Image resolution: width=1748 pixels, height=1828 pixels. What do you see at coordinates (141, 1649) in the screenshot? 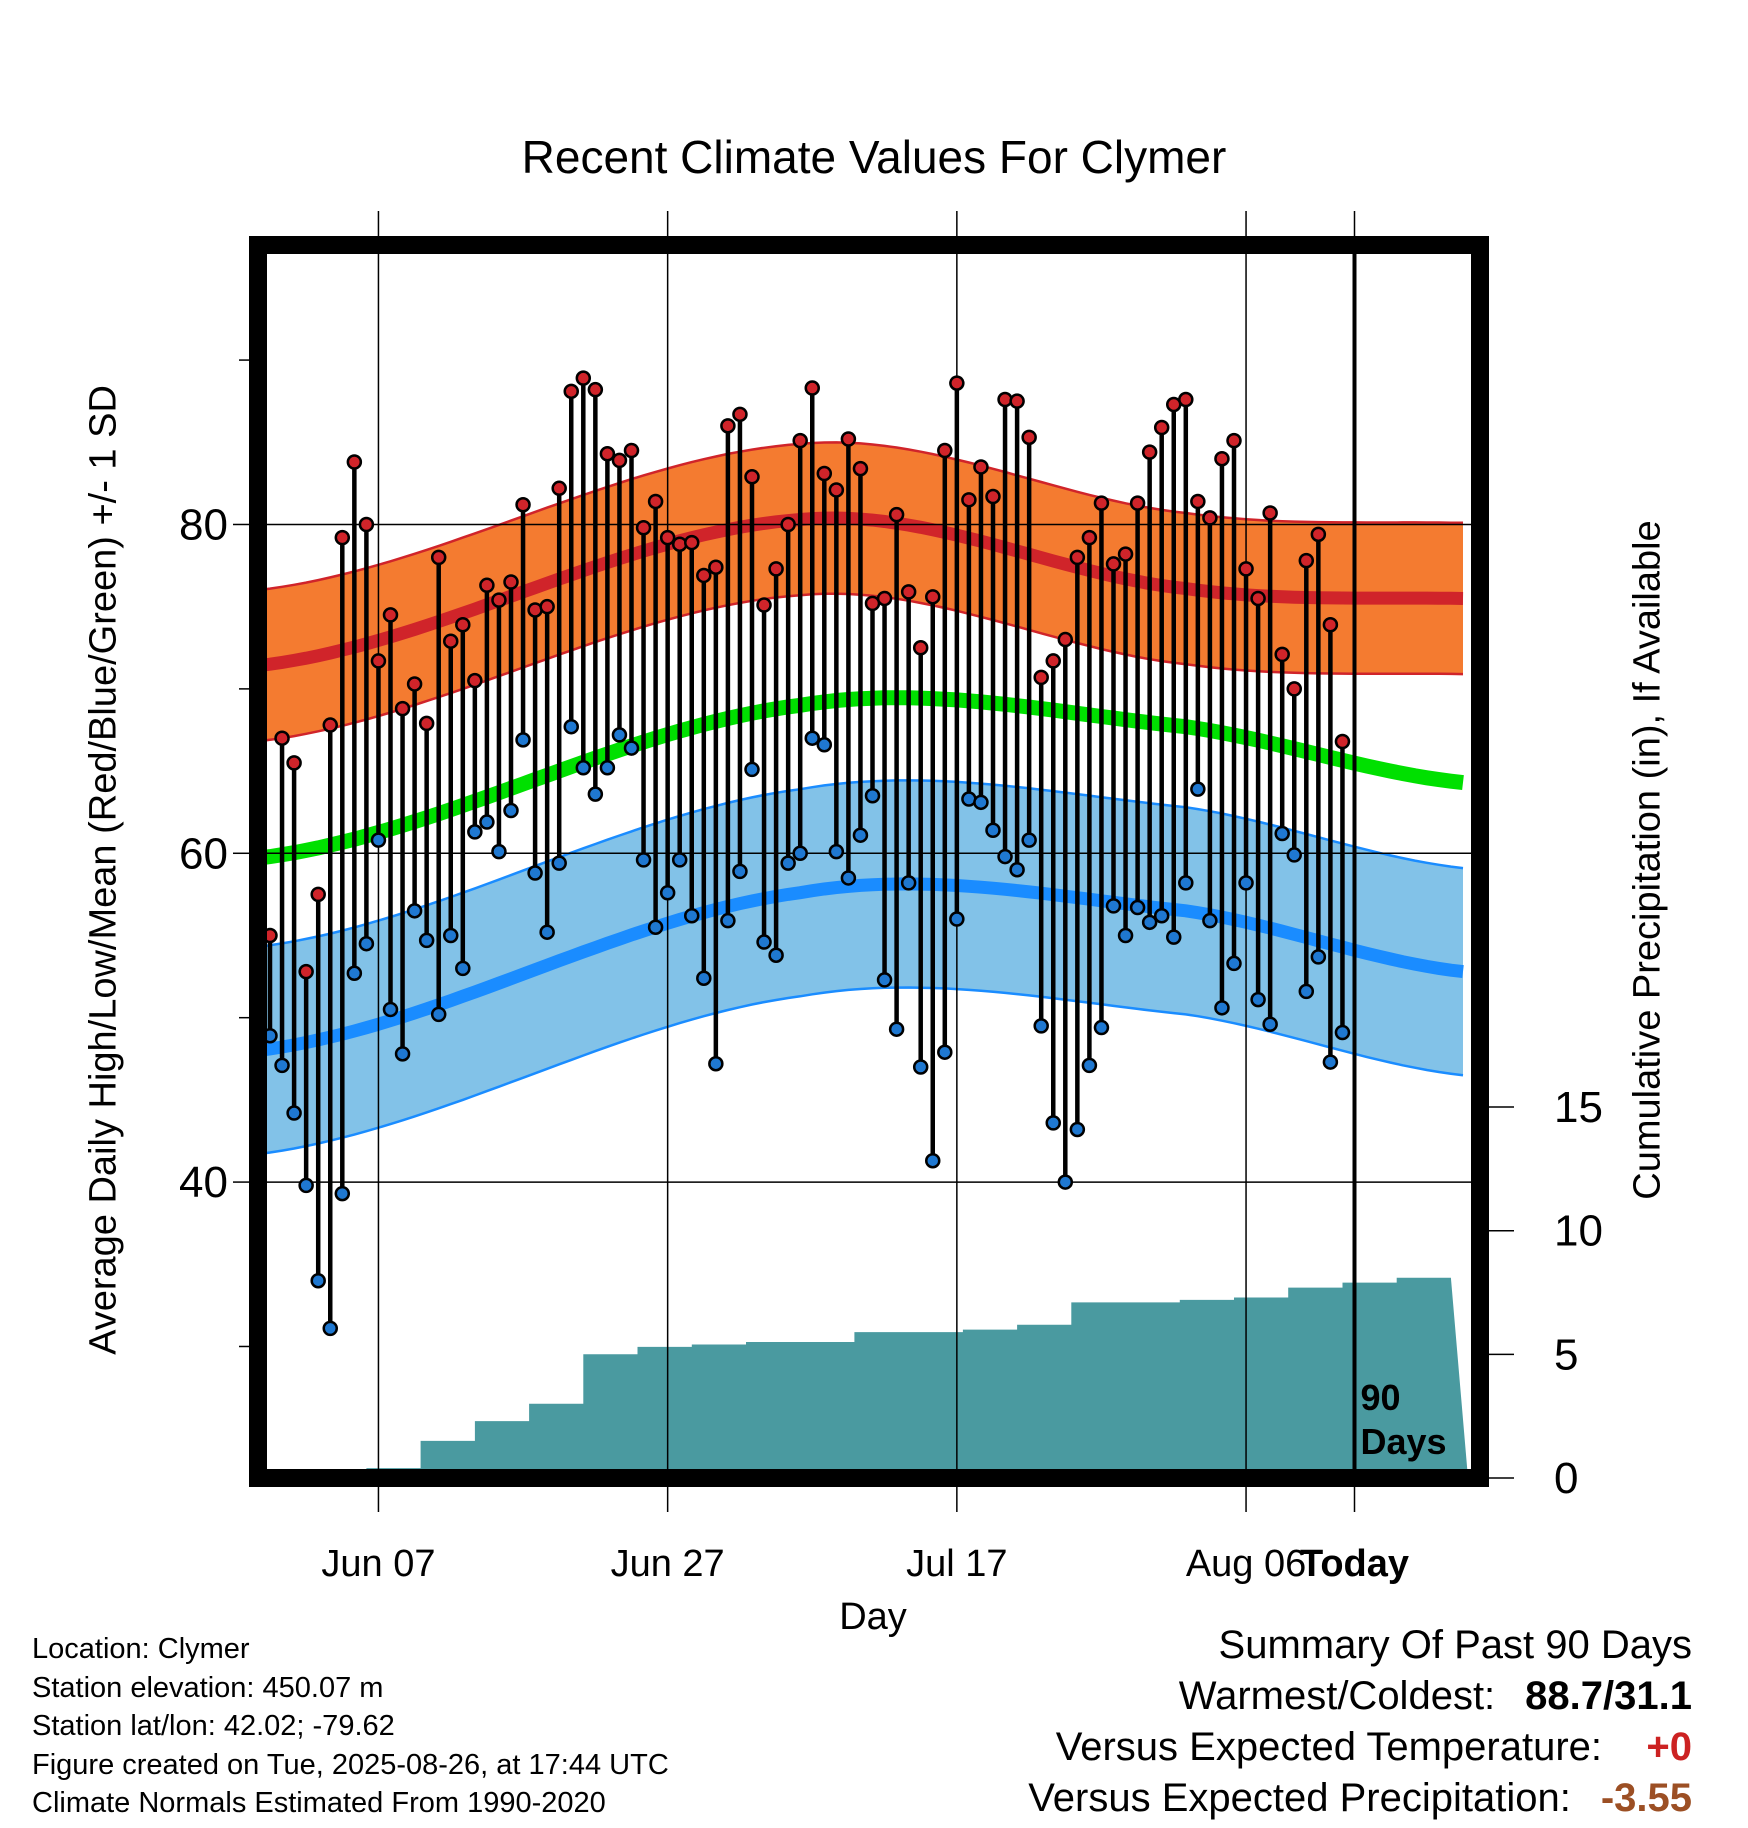
I see `station-location: Location: Clymer` at bounding box center [141, 1649].